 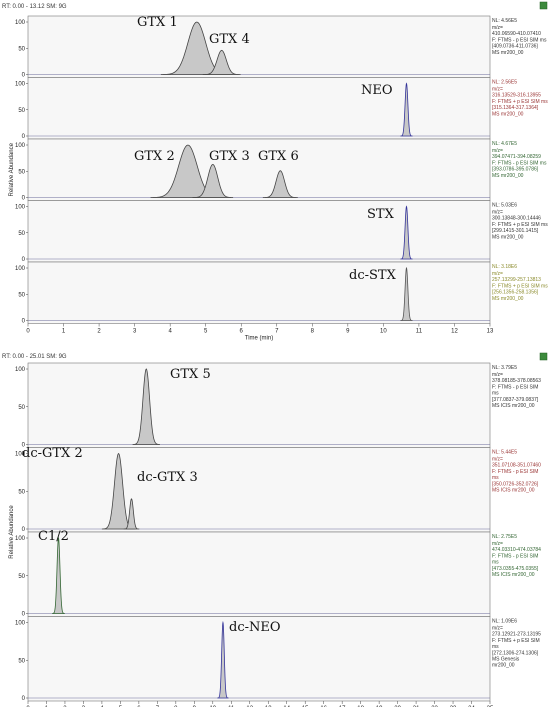 What do you see at coordinates (167, 477) in the screenshot?
I see `peak-label: dc-GTX 3` at bounding box center [167, 477].